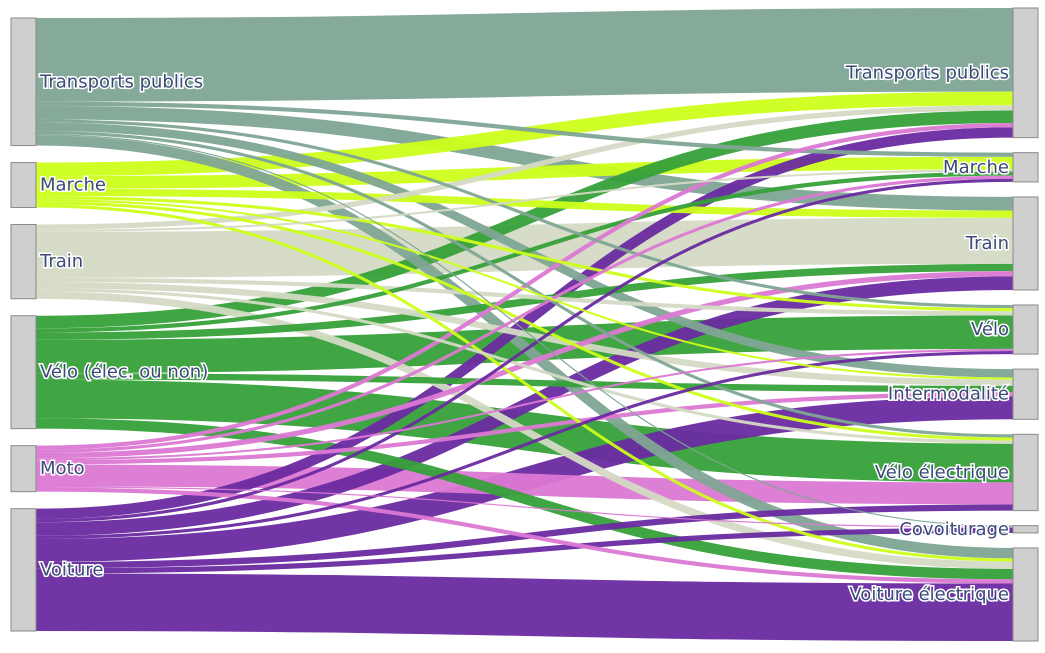  Describe the element at coordinates (942, 472) in the screenshot. I see `target-node-label: Vélo électrique` at that location.